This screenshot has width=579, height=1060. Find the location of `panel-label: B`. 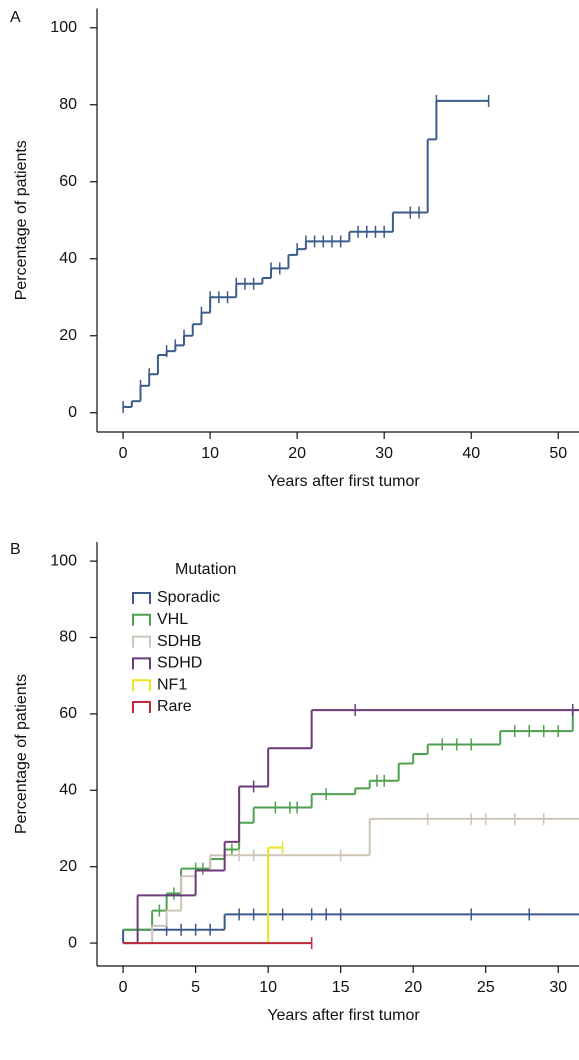

panel-label: B is located at coordinates (15, 549).